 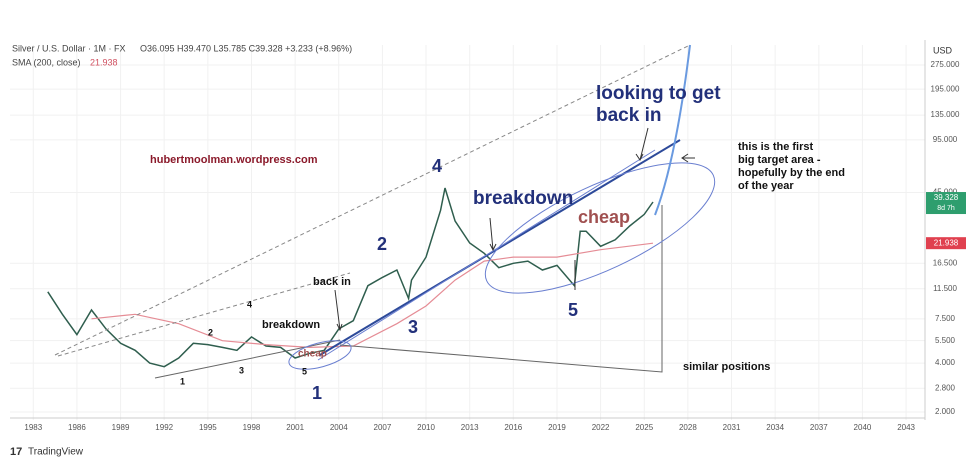 What do you see at coordinates (819, 427) in the screenshot?
I see `x-tick-label: 2037` at bounding box center [819, 427].